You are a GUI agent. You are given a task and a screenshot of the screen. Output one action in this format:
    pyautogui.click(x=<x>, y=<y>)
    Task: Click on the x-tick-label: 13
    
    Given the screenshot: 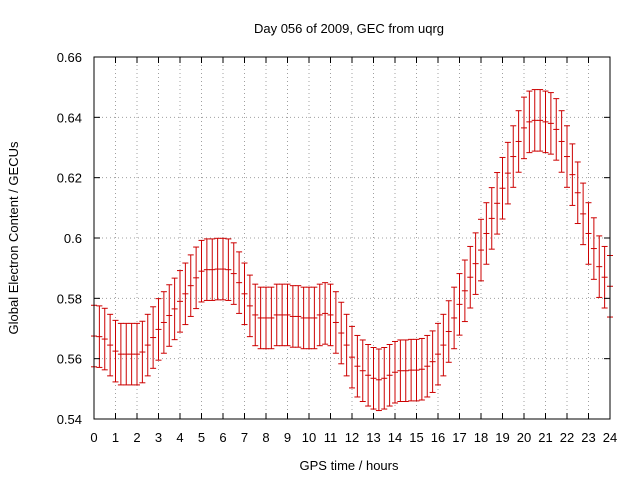 What is the action you would take?
    pyautogui.click(x=373, y=437)
    